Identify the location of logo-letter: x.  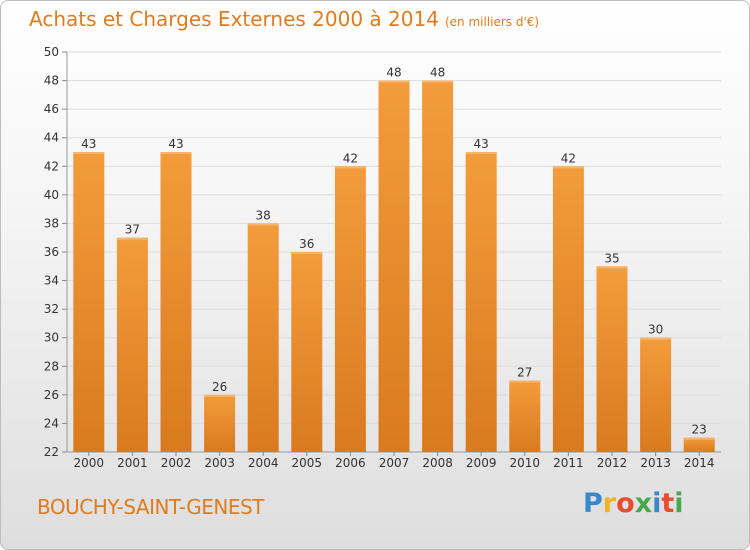
(643, 503).